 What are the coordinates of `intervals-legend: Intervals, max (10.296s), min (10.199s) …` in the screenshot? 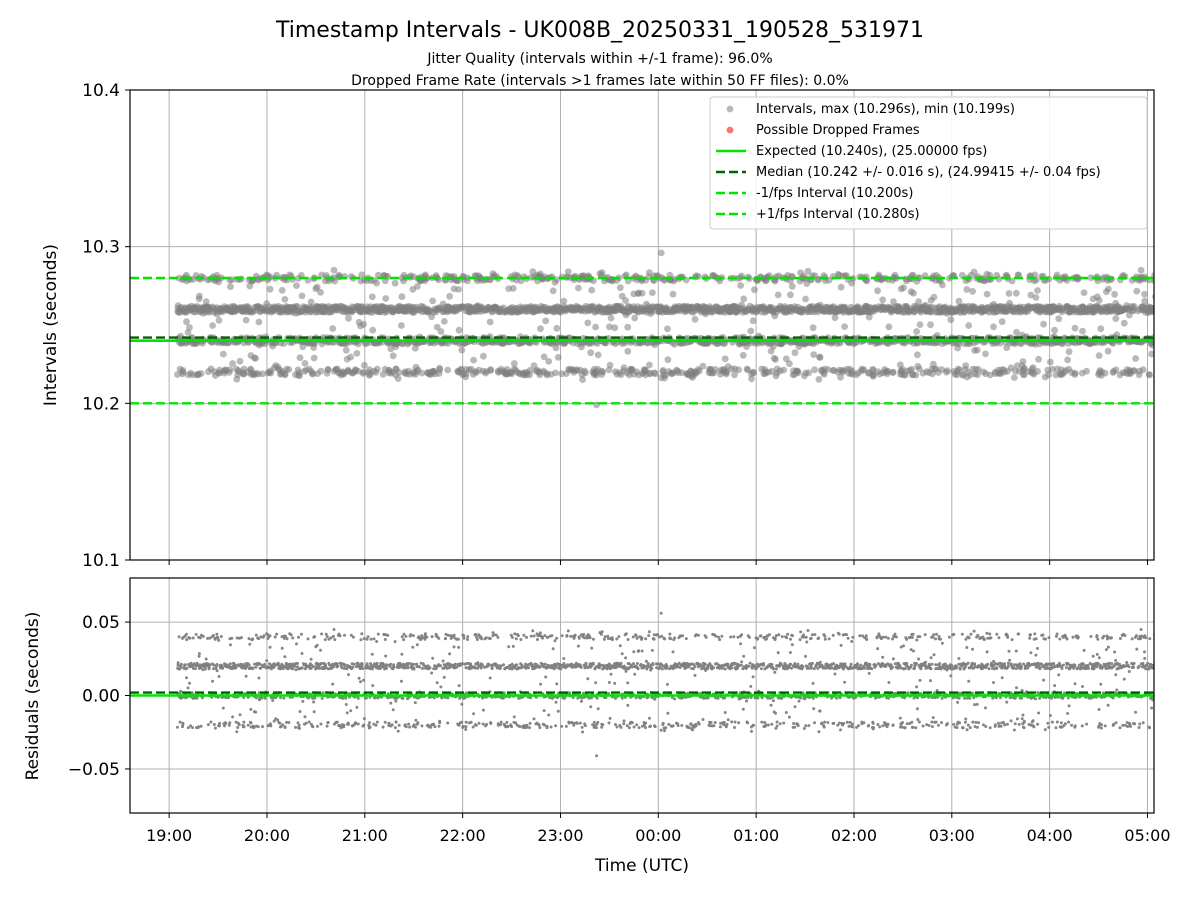 It's located at (928, 163).